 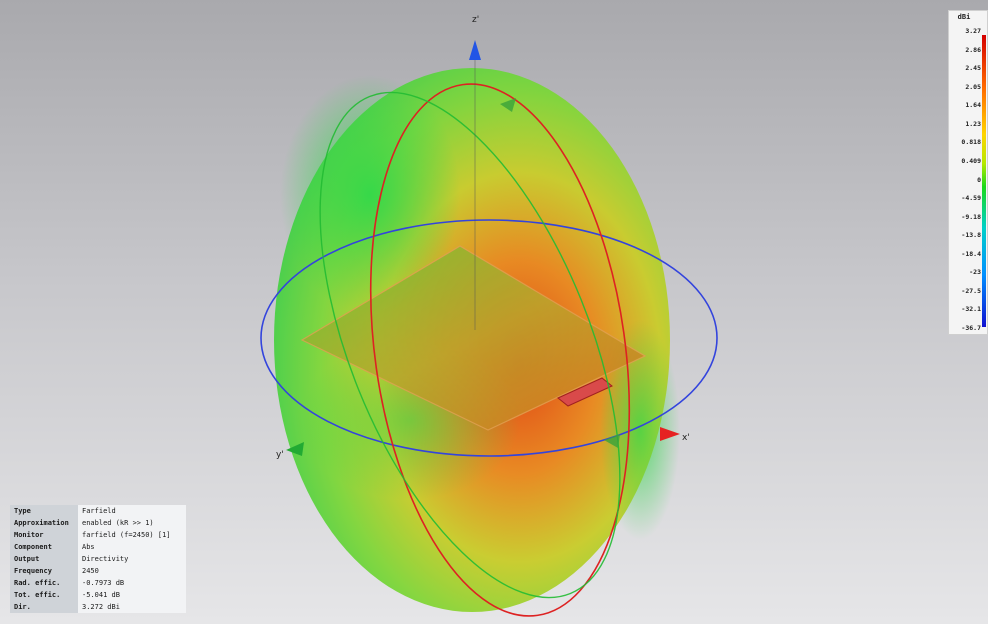 What do you see at coordinates (612, 441) in the screenshot?
I see `phi-arrow` at bounding box center [612, 441].